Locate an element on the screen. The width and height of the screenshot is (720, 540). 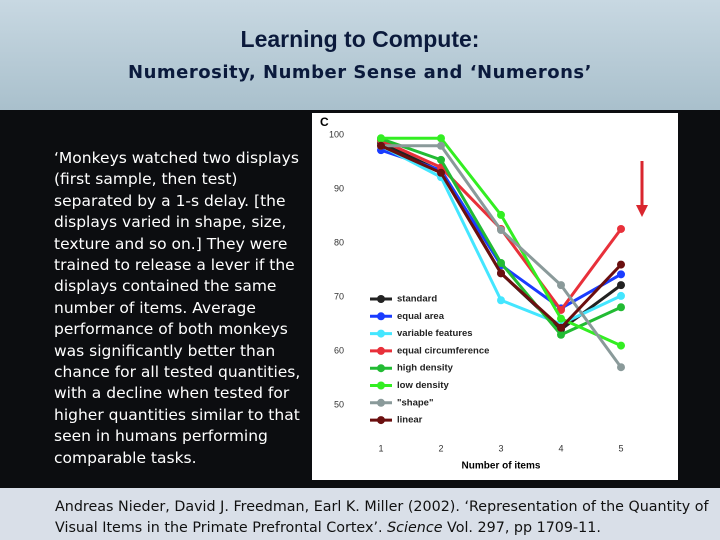
y-tick-label: 70 is located at coordinates (339, 296).